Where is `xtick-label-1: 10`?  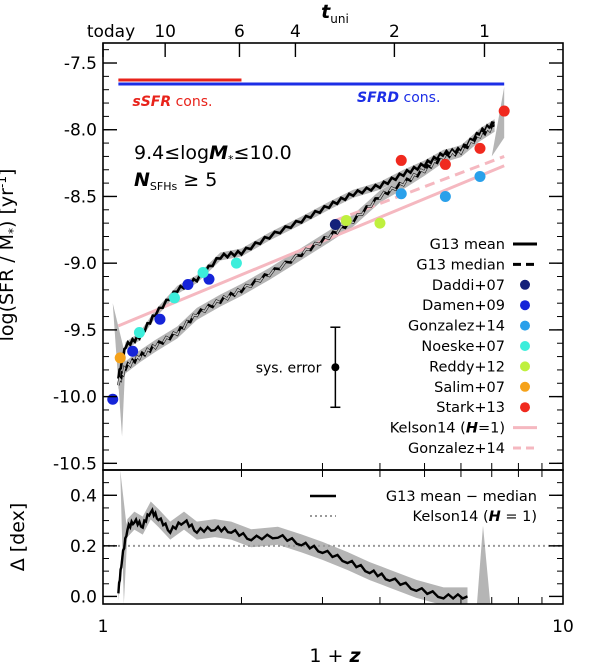
xtick-label-1: 10 is located at coordinates (563, 627).